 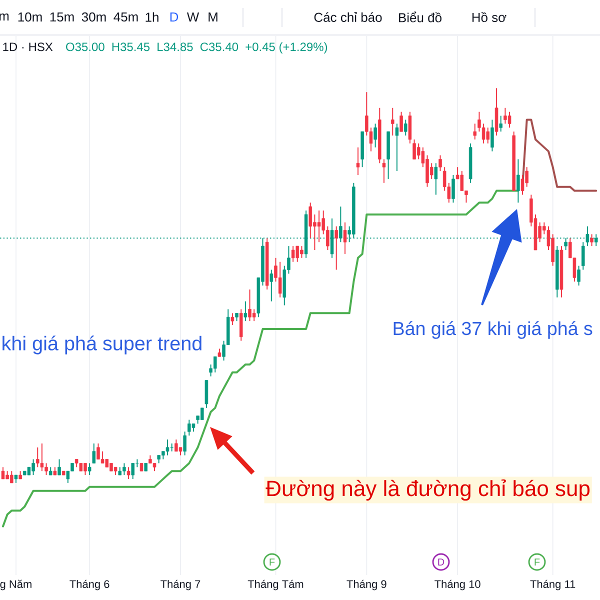 What do you see at coordinates (180, 585) in the screenshot?
I see `x-tick-label: Tháng 7` at bounding box center [180, 585].